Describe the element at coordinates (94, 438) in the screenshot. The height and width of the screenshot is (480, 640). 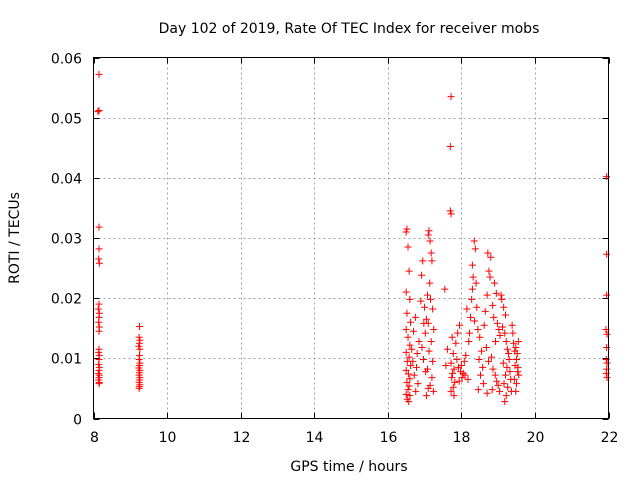
I see `x-tick-label: 8` at that location.